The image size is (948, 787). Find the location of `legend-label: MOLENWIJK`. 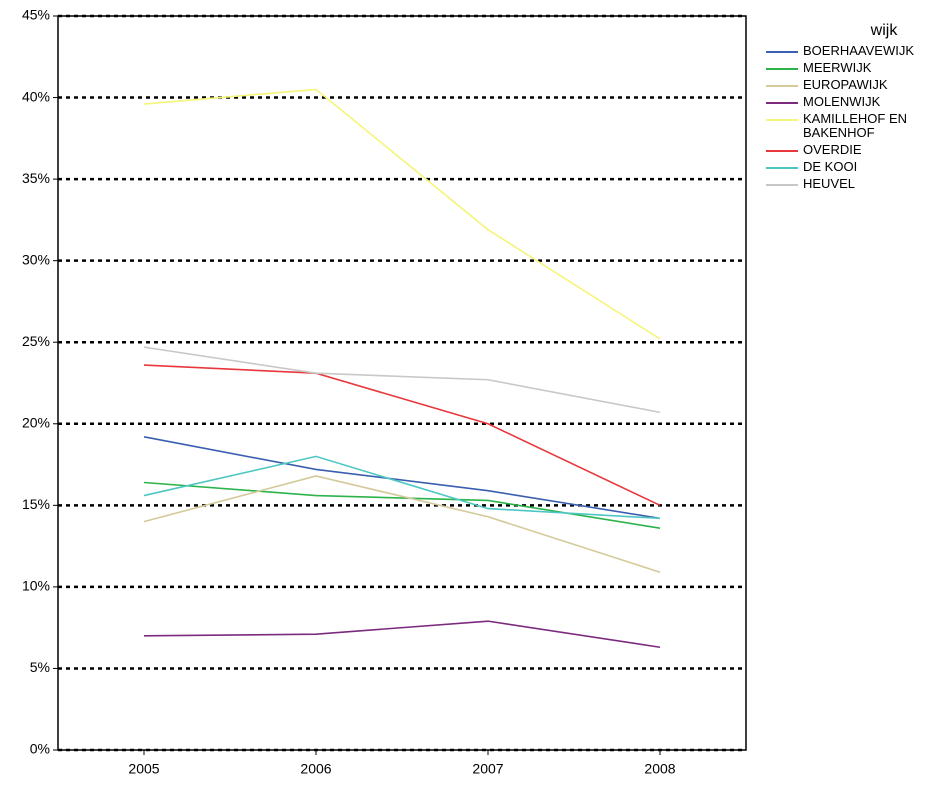

legend-label: MOLENWIJK is located at coordinates (842, 101).